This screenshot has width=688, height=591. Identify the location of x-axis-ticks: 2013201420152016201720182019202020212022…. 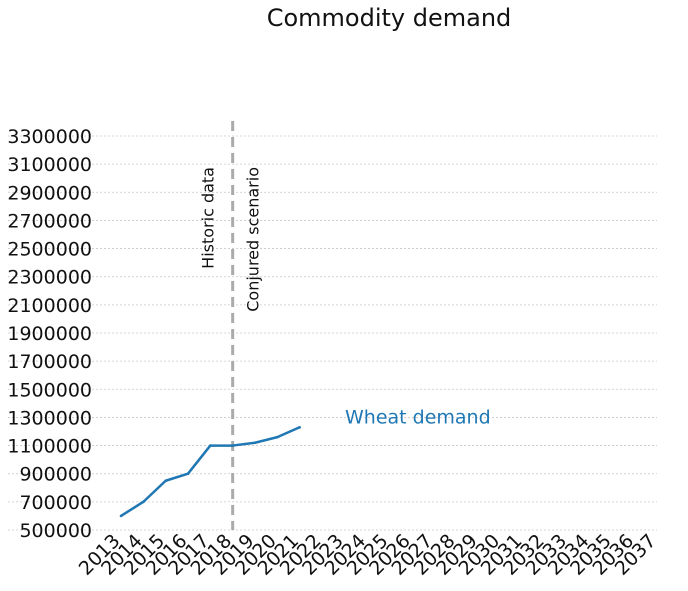
(368, 555).